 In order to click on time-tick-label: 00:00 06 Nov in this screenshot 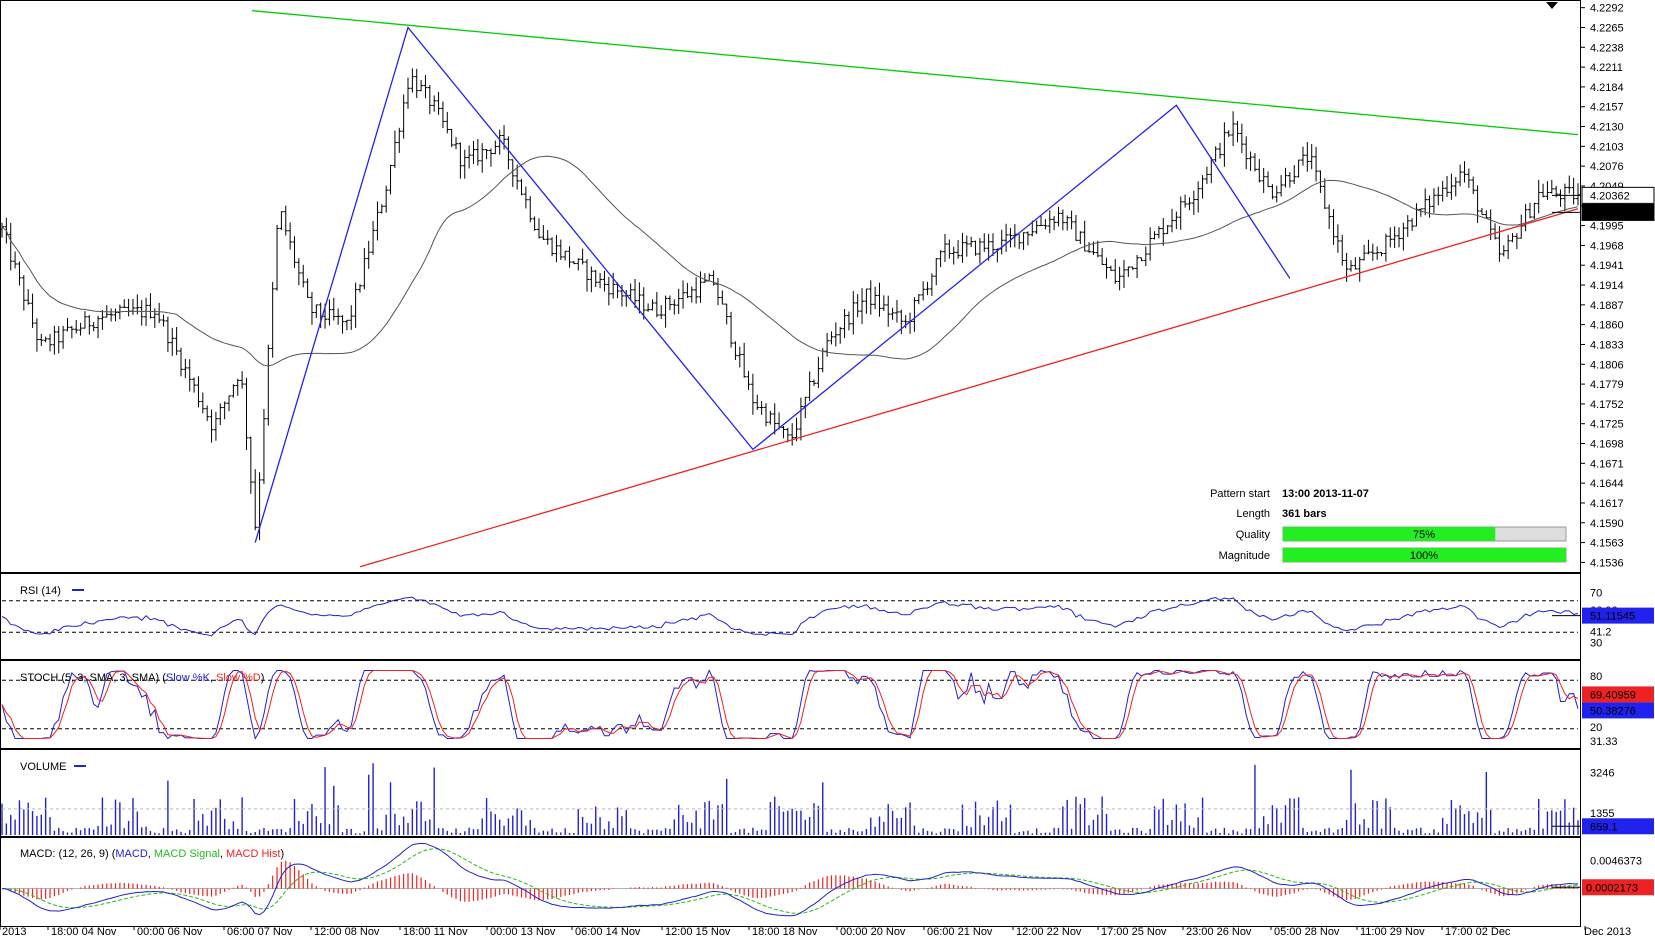, I will do `click(170, 931)`.